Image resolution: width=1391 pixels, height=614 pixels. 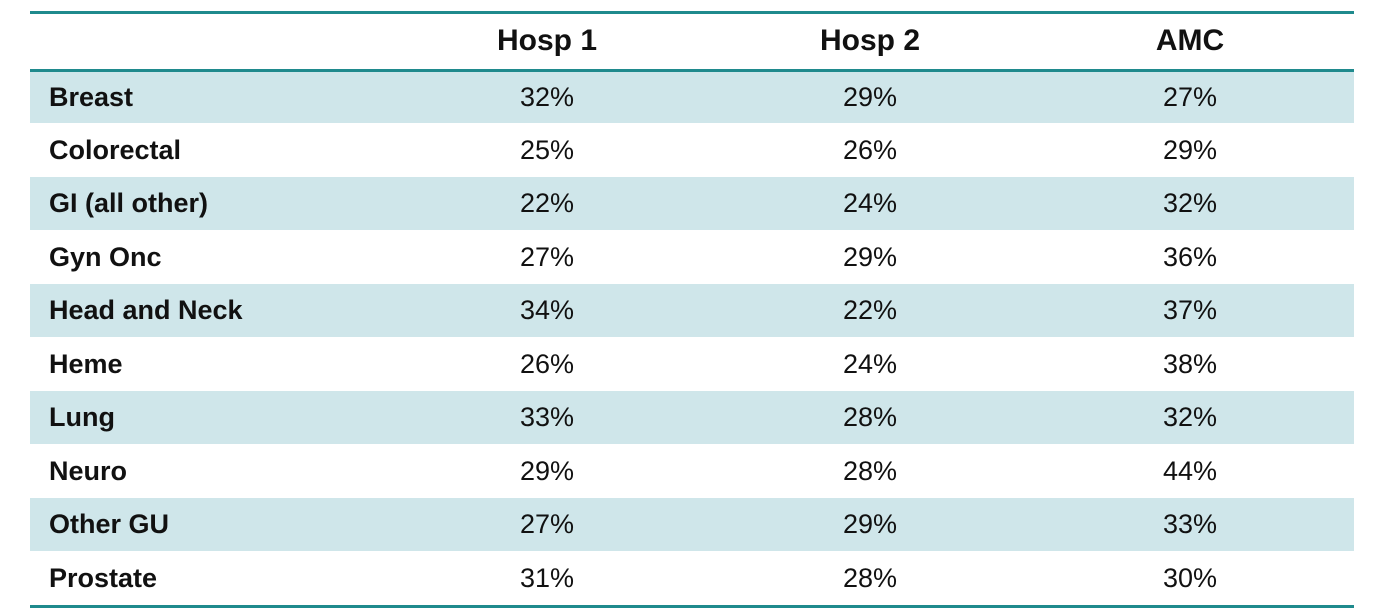 What do you see at coordinates (547, 364) in the screenshot?
I see `cell-hosp-1: 26%` at bounding box center [547, 364].